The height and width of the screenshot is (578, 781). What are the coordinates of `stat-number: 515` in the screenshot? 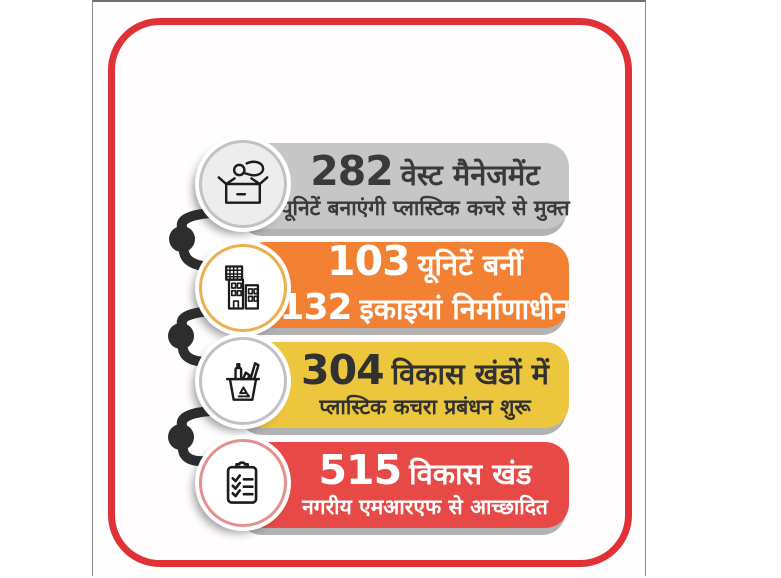 It's located at (360, 469).